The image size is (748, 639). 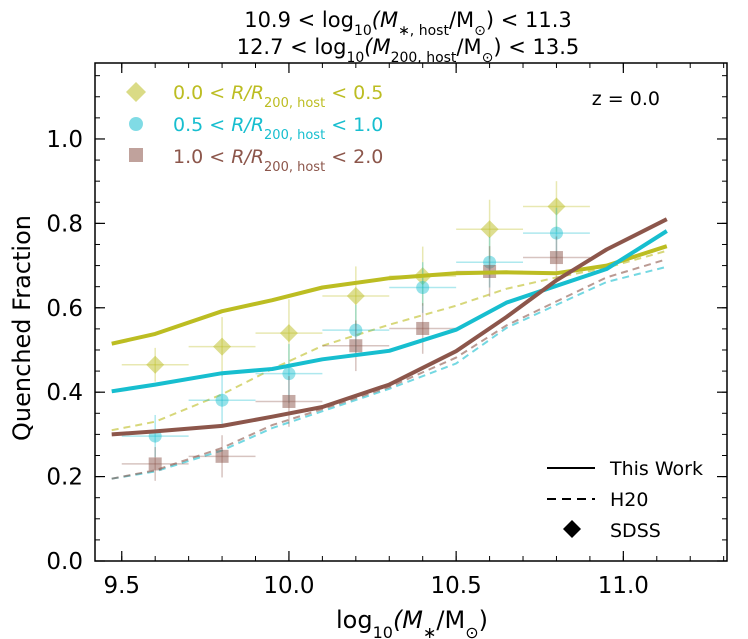 I want to click on legend-label-outer: 1.0 < R/R200, host < 2.0, so click(x=278, y=160).